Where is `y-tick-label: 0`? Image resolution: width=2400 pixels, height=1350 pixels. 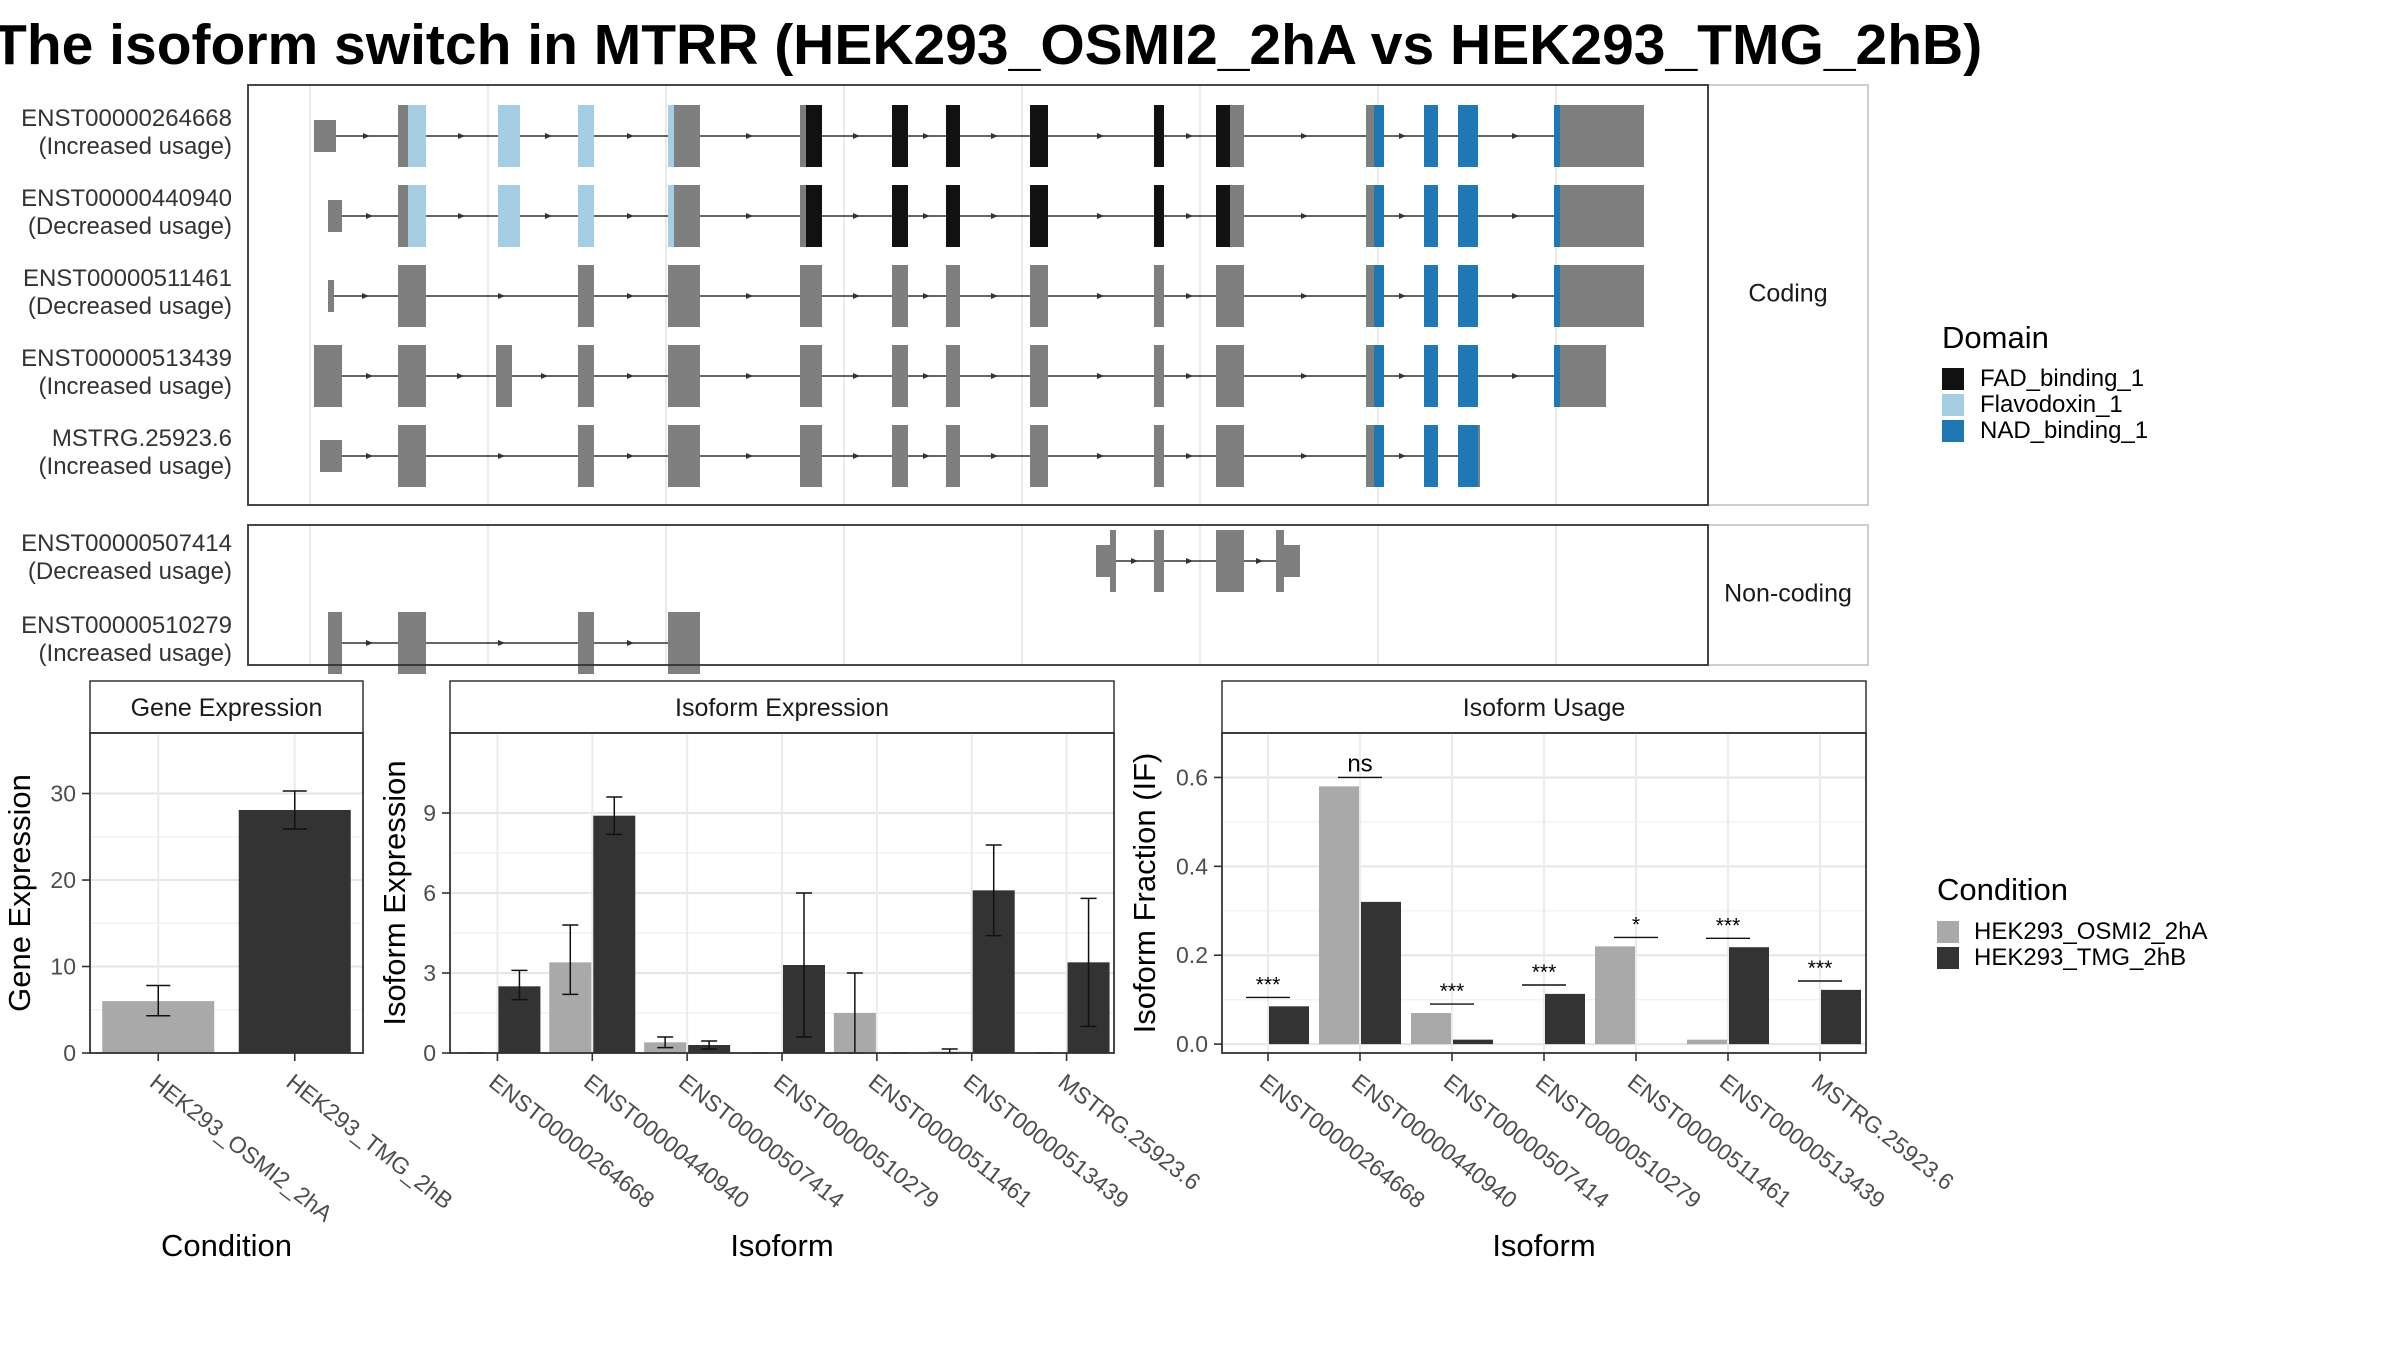 y-tick-label: 0 is located at coordinates (69, 1053).